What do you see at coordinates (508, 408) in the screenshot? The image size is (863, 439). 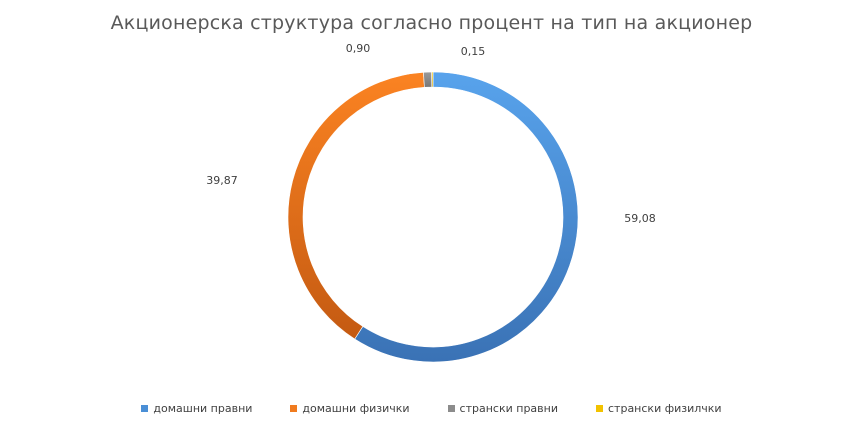 I see `legend-label: странски правни` at bounding box center [508, 408].